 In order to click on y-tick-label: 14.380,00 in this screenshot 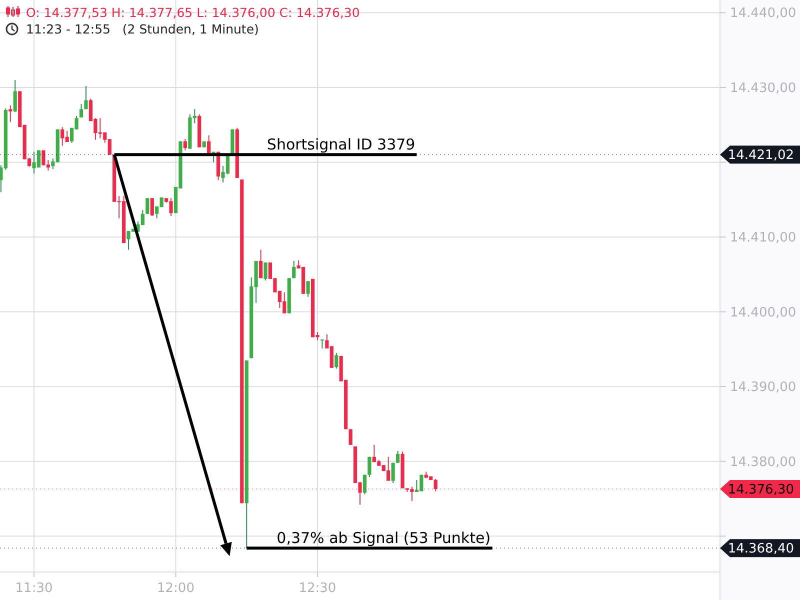, I will do `click(763, 462)`.